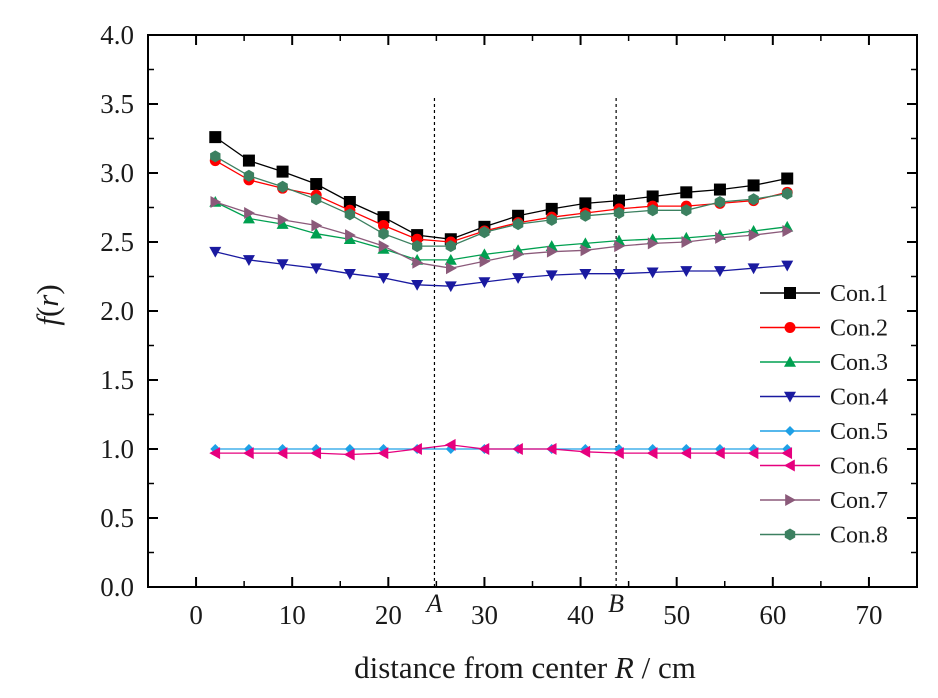 Image resolution: width=938 pixels, height=698 pixels. I want to click on legend-item: Con.6, so click(824, 467).